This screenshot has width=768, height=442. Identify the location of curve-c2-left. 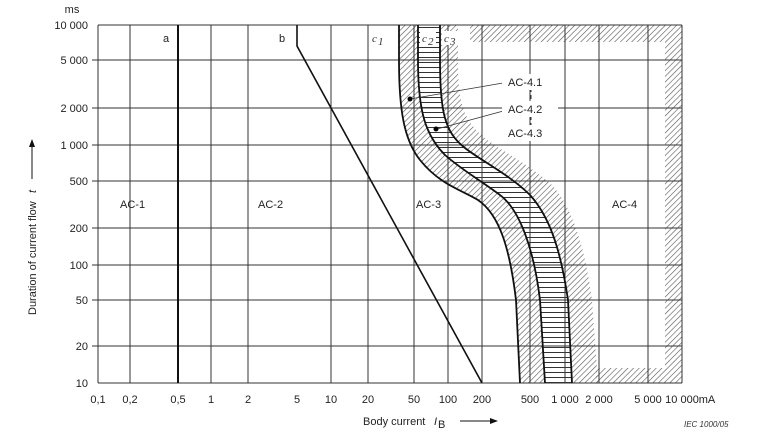
(481, 204).